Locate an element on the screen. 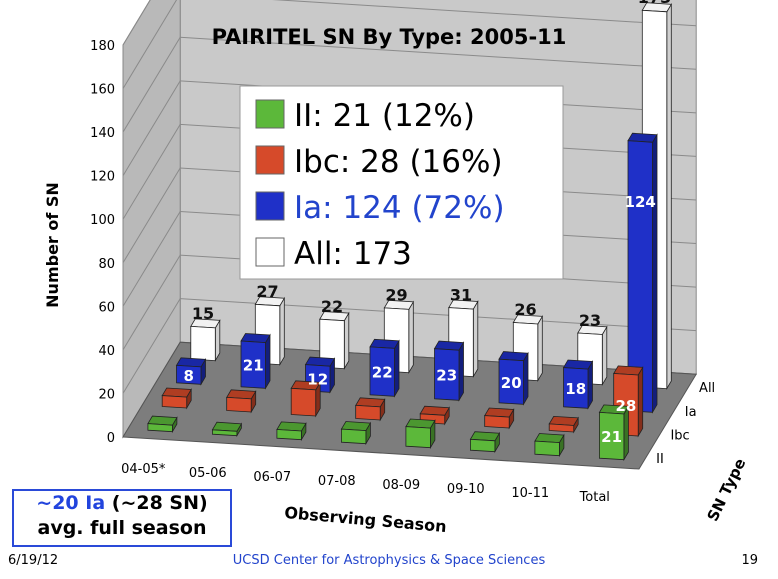 The height and width of the screenshot is (579, 778). x-tick-label: 04-05* is located at coordinates (143, 469).